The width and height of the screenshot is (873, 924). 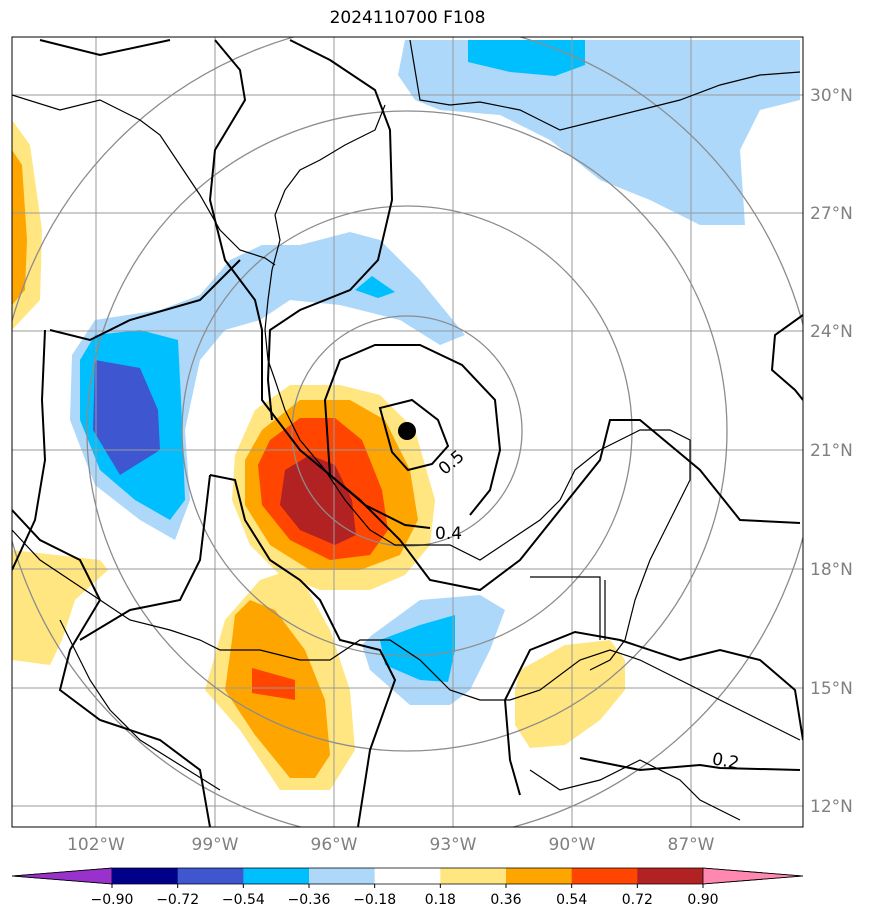 What do you see at coordinates (786, 357) in the screenshot?
I see `contour-ne` at bounding box center [786, 357].